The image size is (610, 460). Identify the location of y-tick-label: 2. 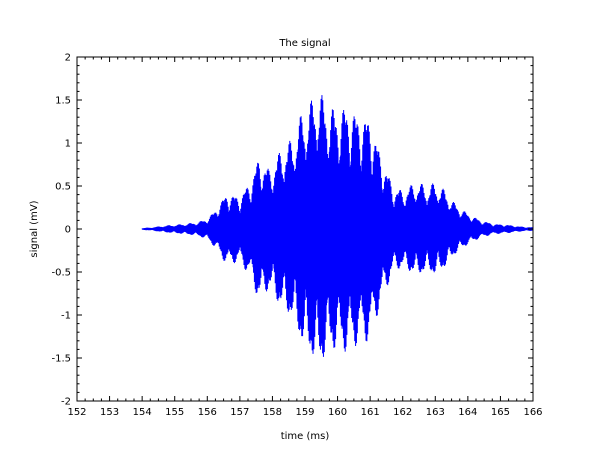
(68, 58).